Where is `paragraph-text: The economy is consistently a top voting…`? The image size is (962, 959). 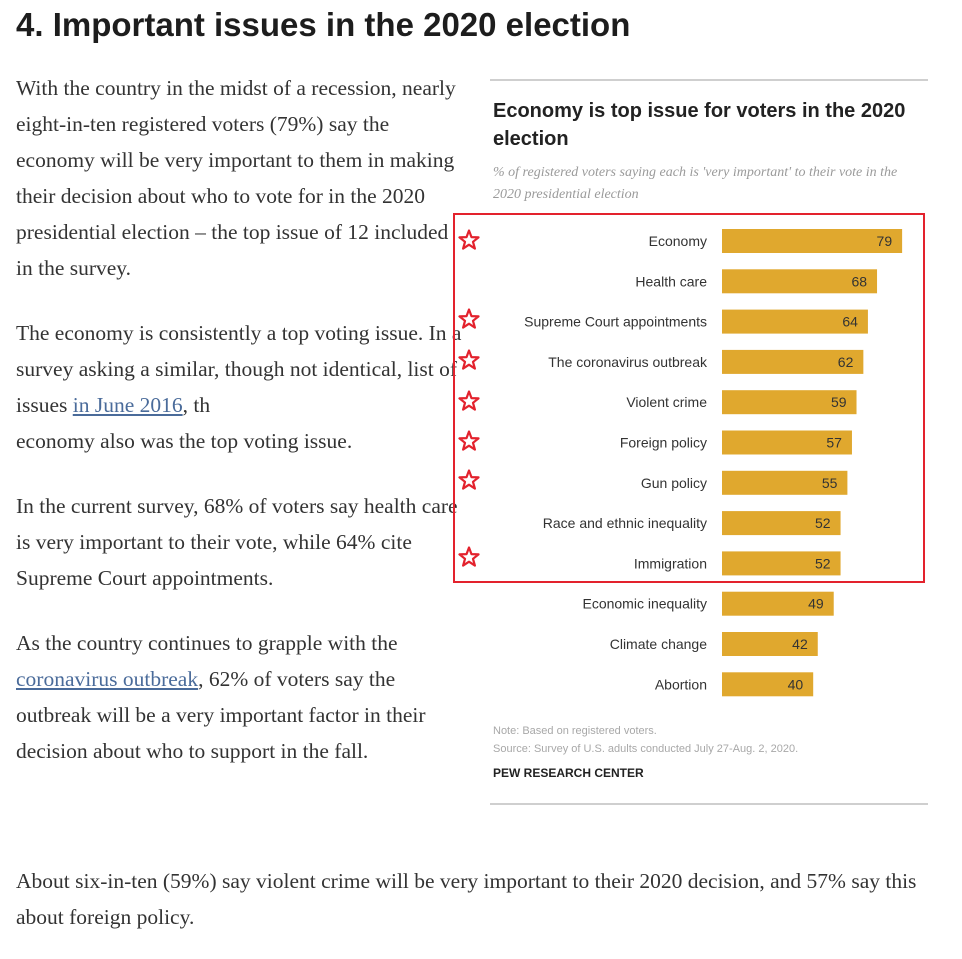 paragraph-text: The economy is consistently a top voting… is located at coordinates (239, 369).